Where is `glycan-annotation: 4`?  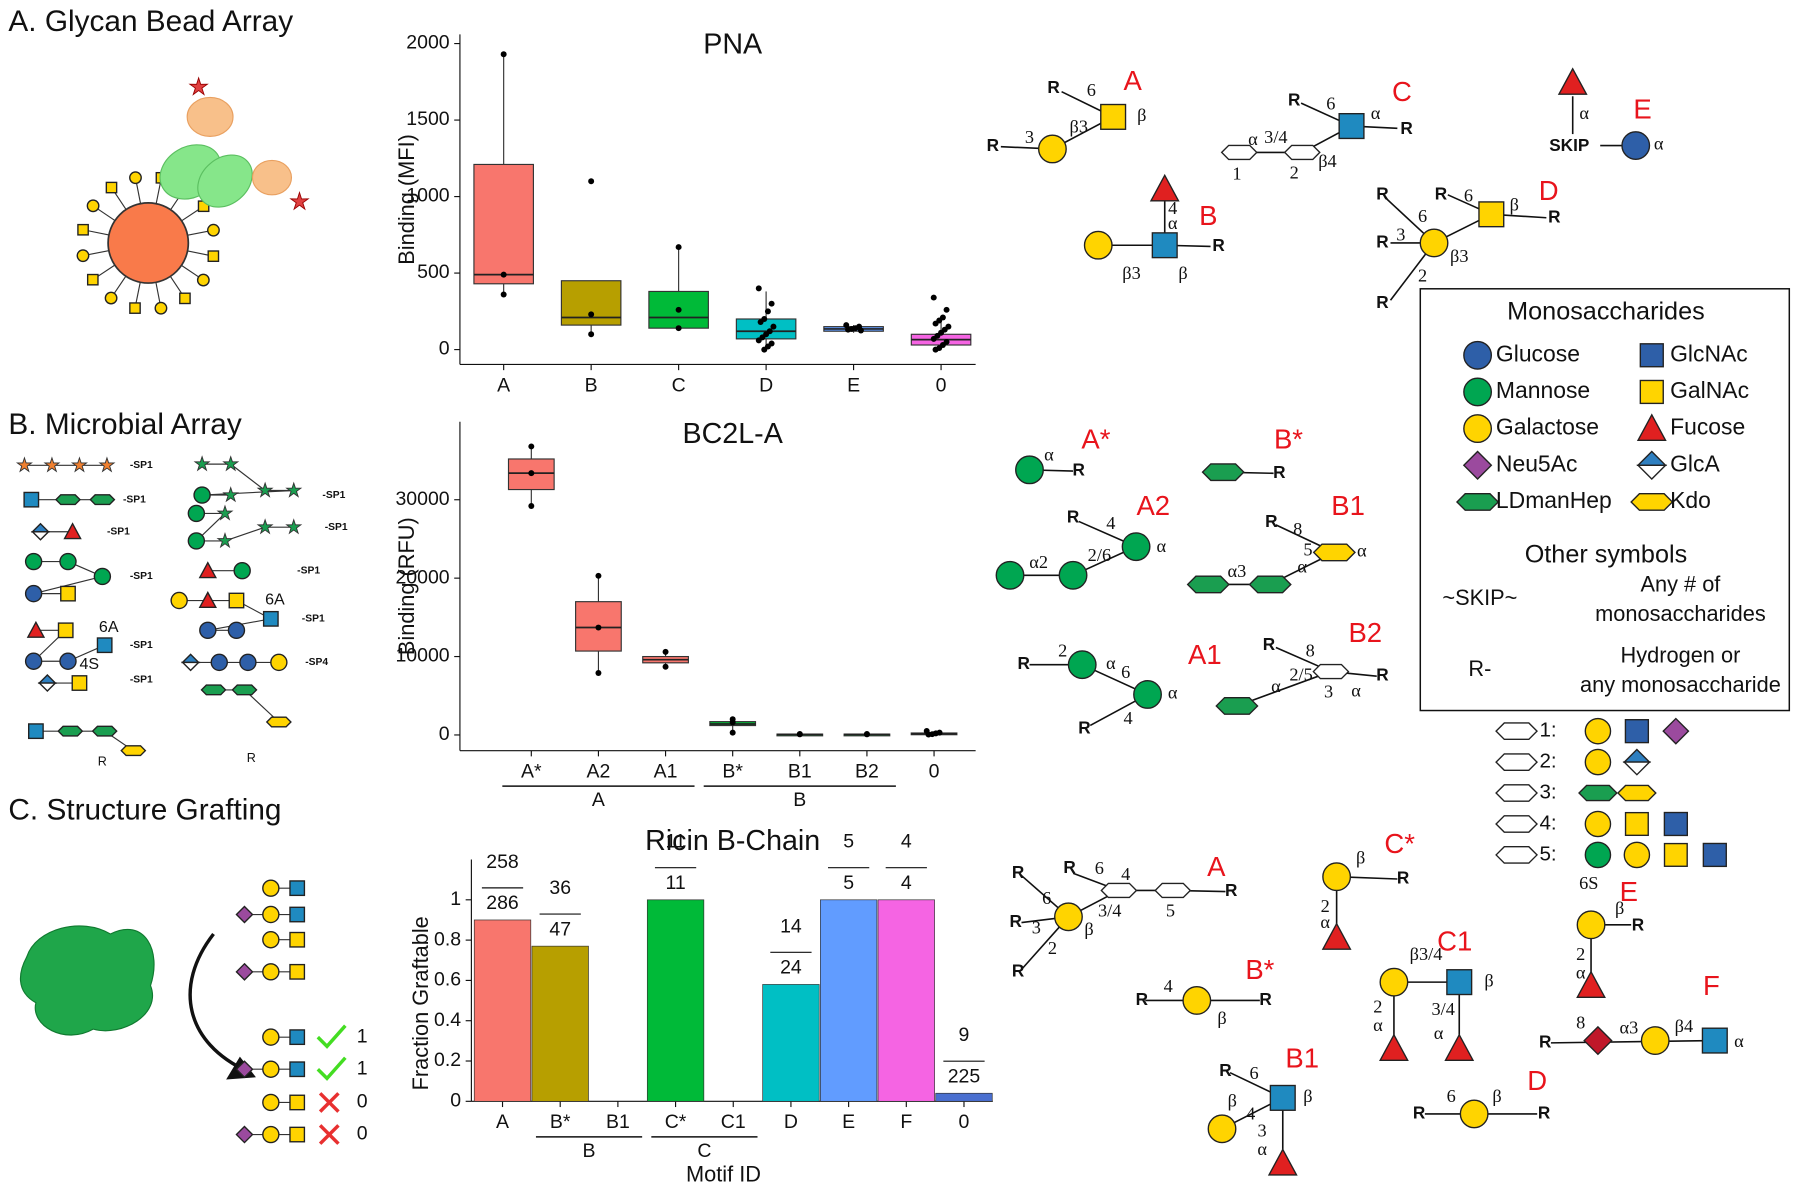
glycan-annotation: 4 is located at coordinates (1110, 523).